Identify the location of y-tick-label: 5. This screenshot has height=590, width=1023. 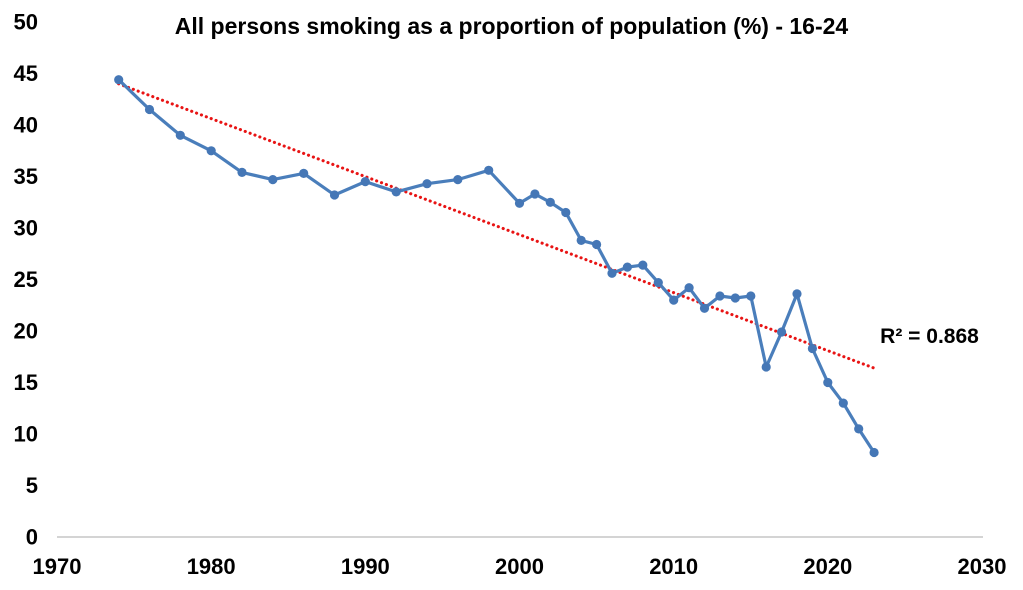
(32, 485).